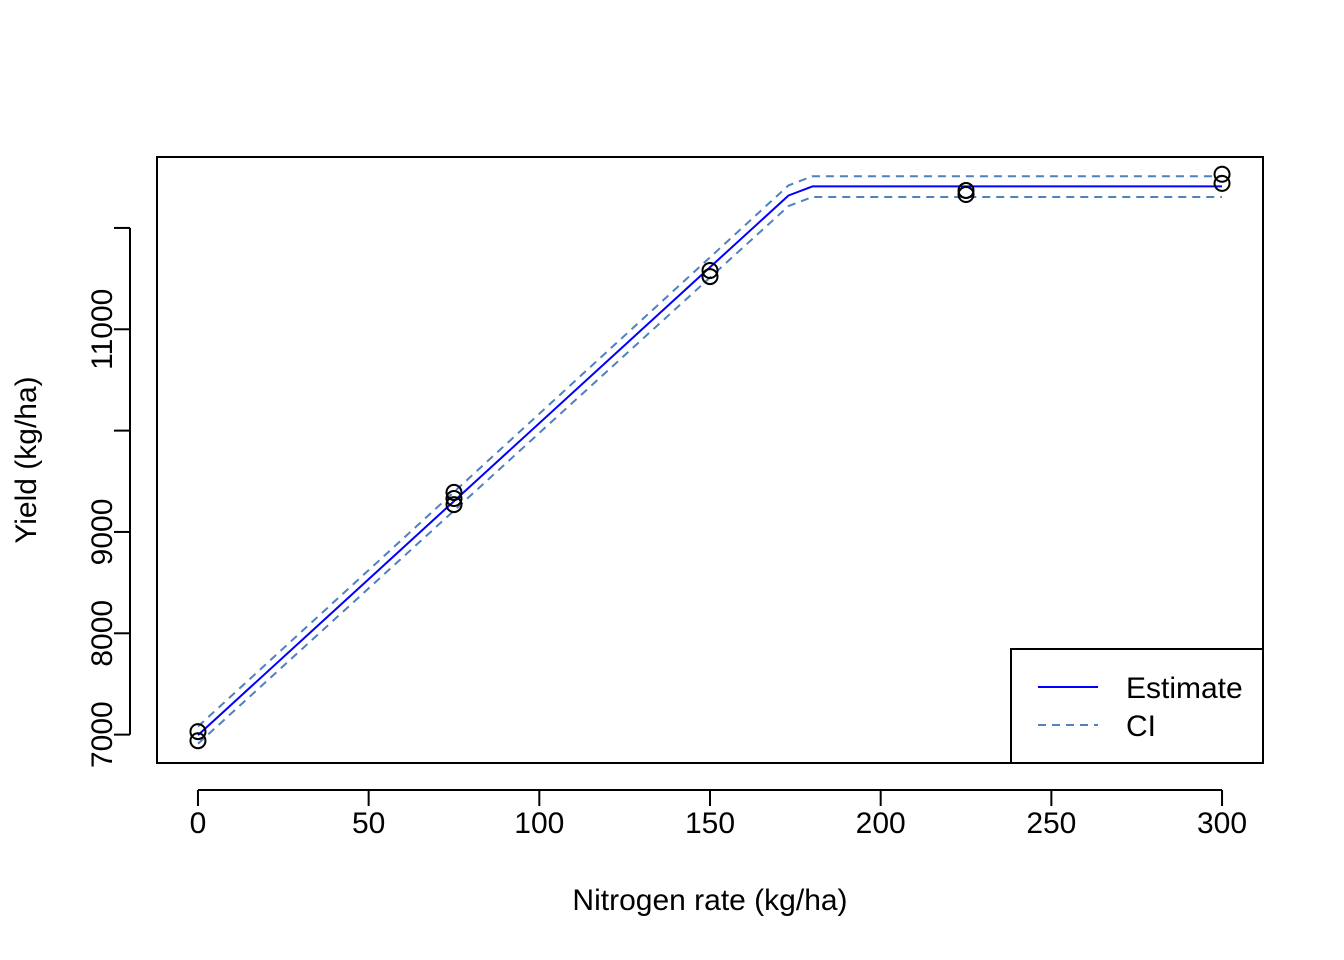  I want to click on y-axis-title: Yield (kg/ha), so click(26, 459).